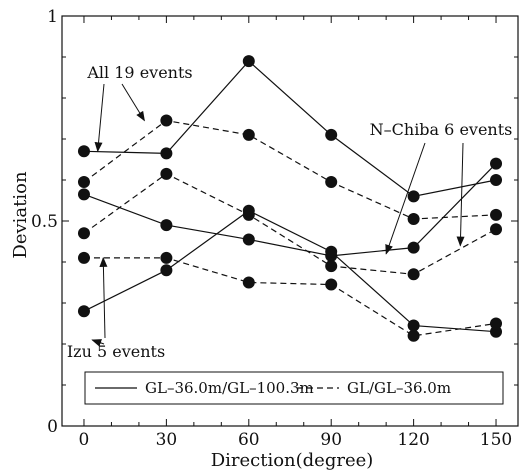  What do you see at coordinates (52, 427) in the screenshot?
I see `y-tick-label: 0` at bounding box center [52, 427].